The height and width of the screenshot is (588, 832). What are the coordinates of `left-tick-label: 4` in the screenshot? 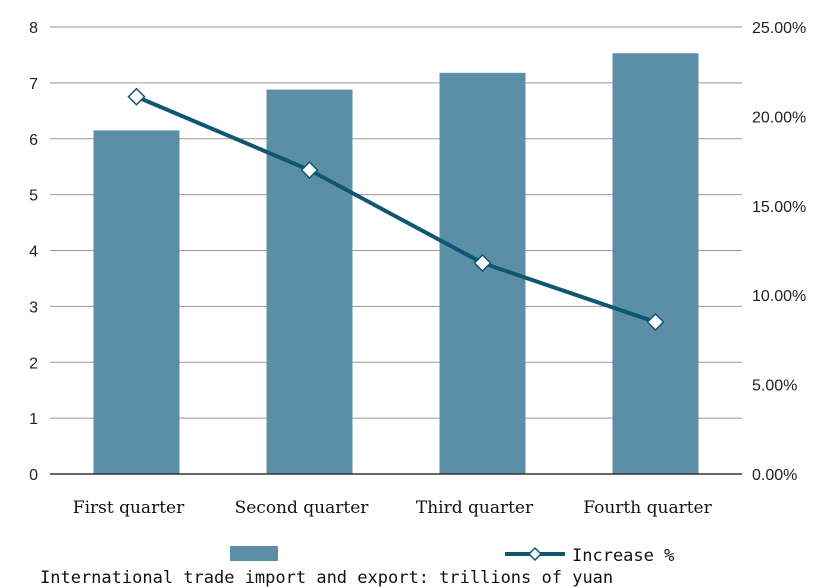 It's located at (33, 252).